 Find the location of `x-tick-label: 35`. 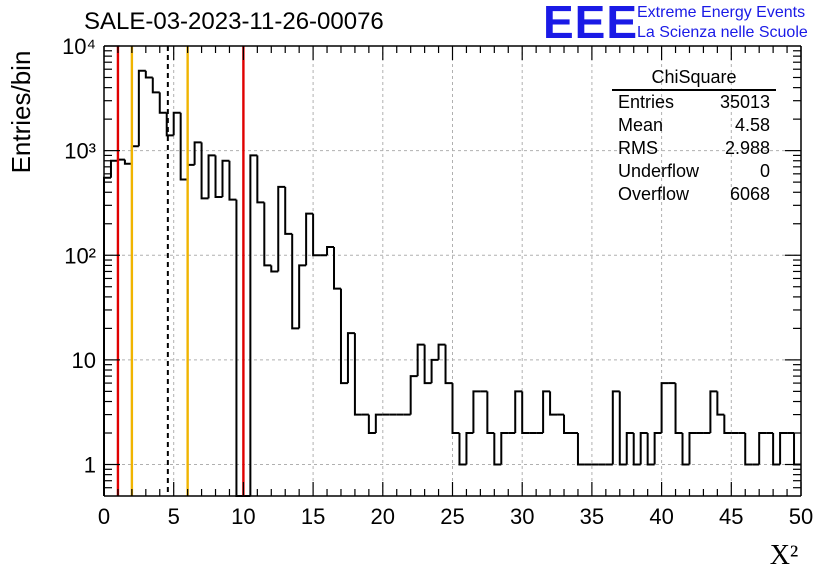

x-tick-label: 35 is located at coordinates (592, 516).